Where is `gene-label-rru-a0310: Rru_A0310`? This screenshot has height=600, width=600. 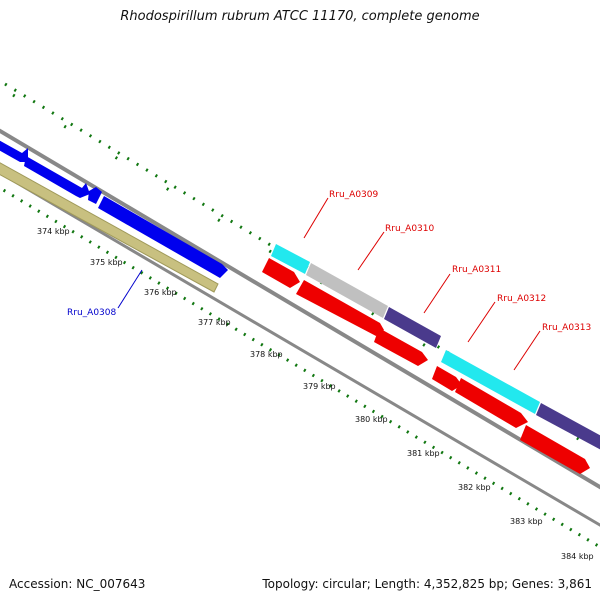
gene-label-rru-a0310: Rru_A0310 is located at coordinates (409, 229).